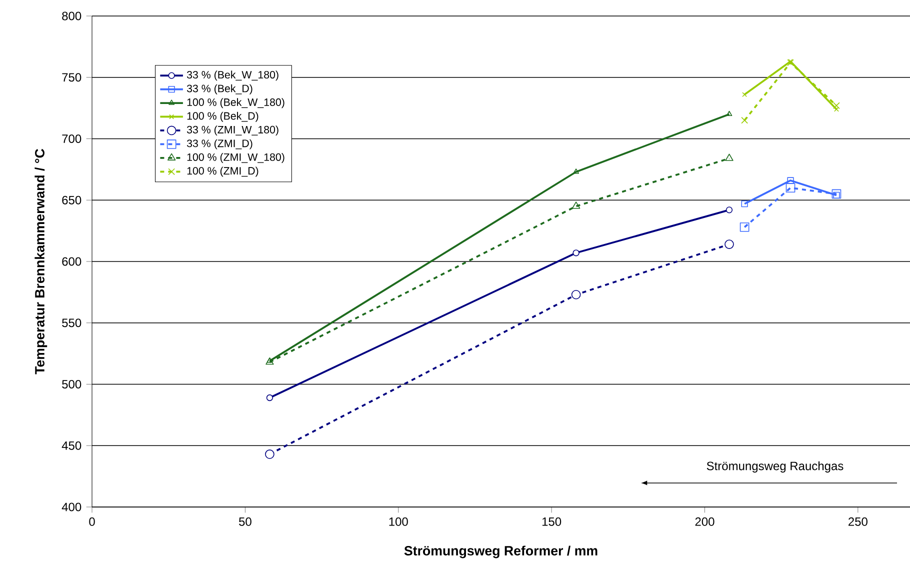  I want to click on y-tick-label: 650, so click(72, 200).